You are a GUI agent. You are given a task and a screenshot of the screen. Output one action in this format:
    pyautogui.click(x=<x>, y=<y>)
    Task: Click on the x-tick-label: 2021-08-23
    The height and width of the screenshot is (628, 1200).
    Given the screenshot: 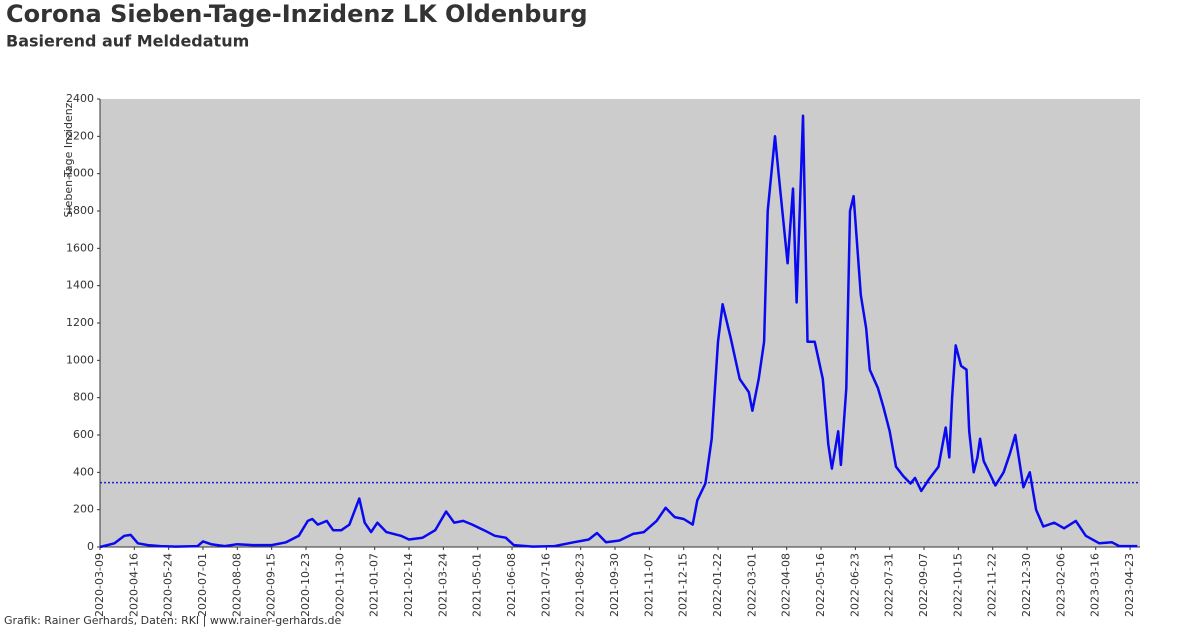 What is the action you would take?
    pyautogui.click(x=580, y=585)
    